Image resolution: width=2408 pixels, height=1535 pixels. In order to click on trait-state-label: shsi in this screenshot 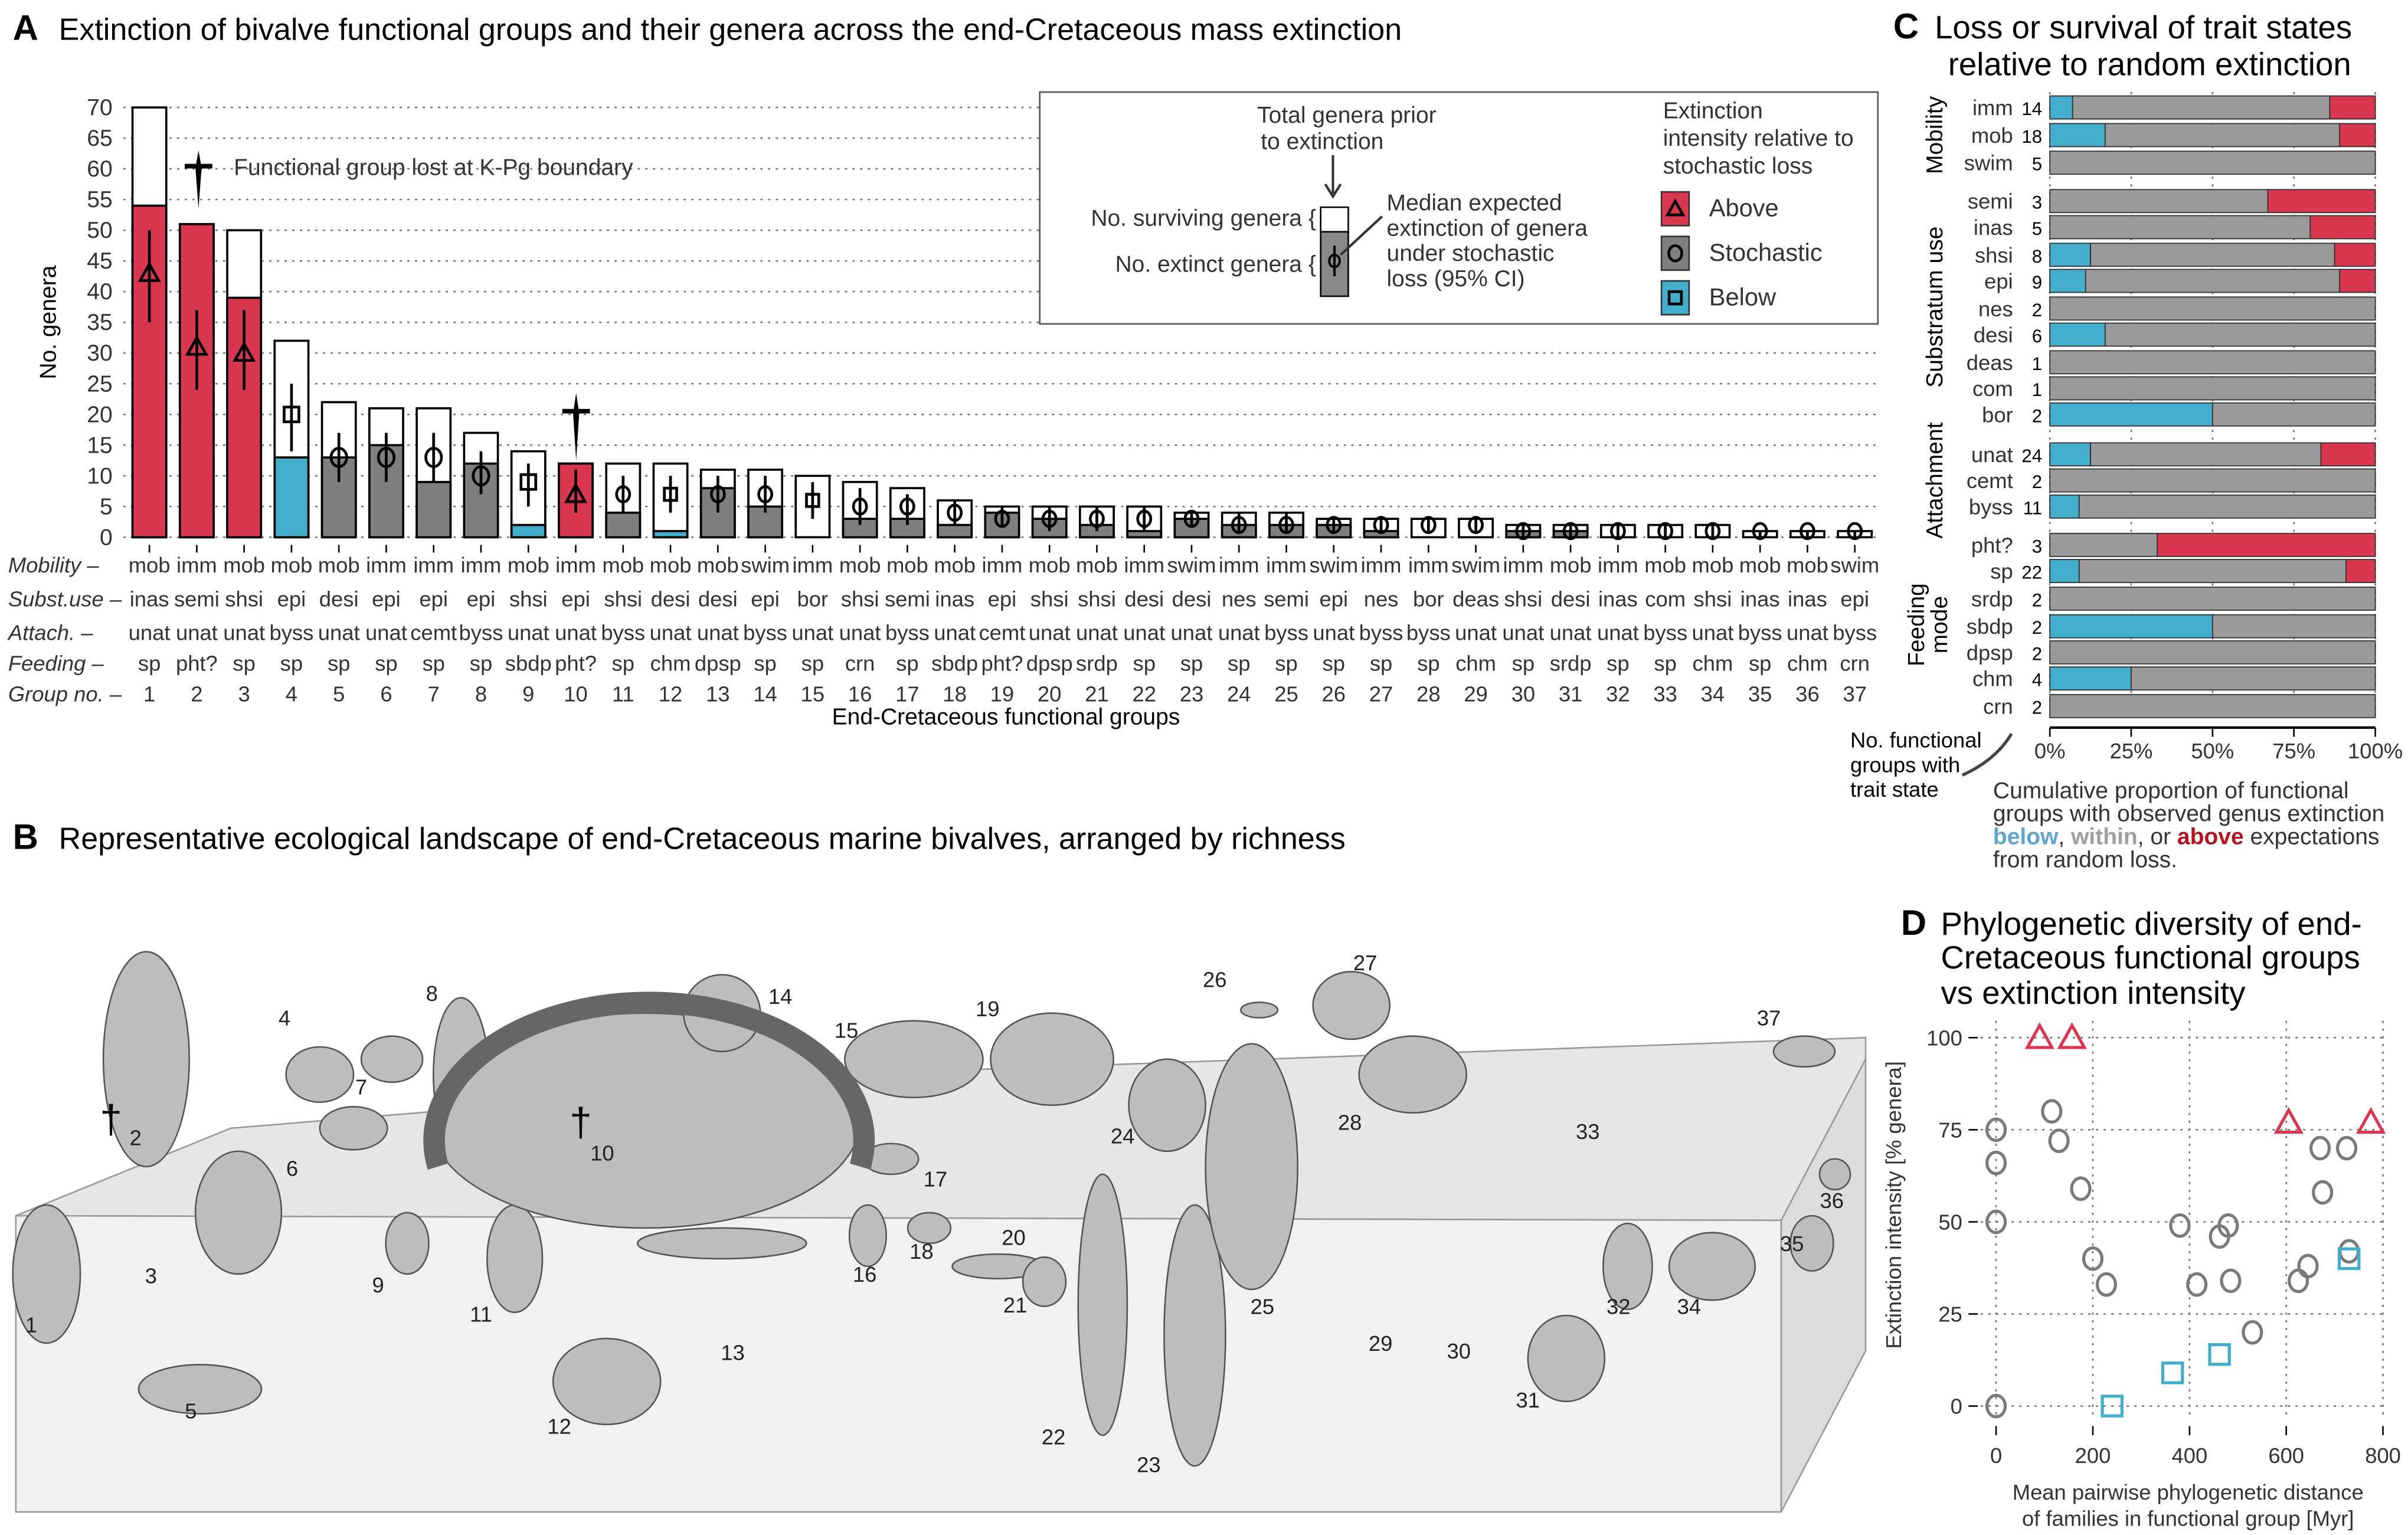, I will do `click(1994, 255)`.